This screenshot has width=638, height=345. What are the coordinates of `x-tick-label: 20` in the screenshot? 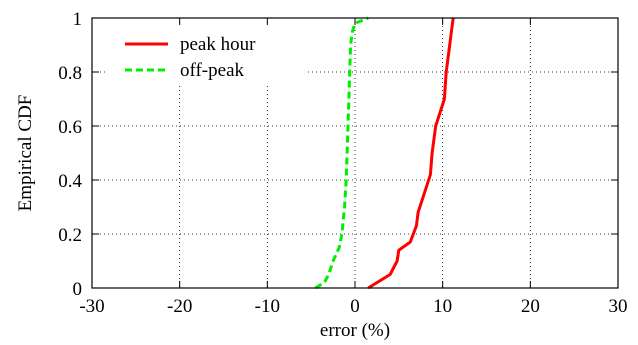 It's located at (530, 306).